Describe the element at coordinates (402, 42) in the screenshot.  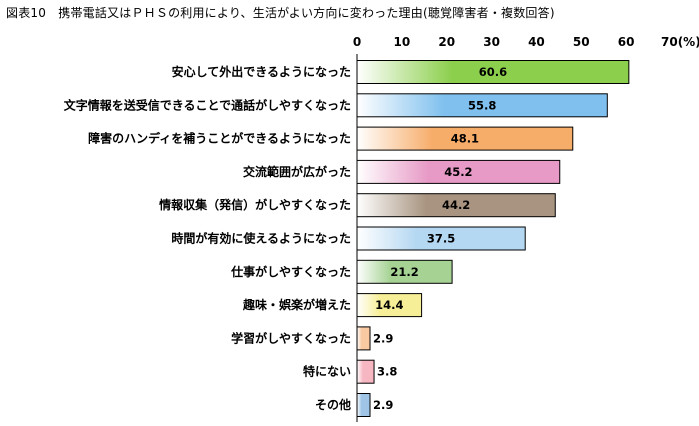
I see `x-tick-label: 10` at that location.